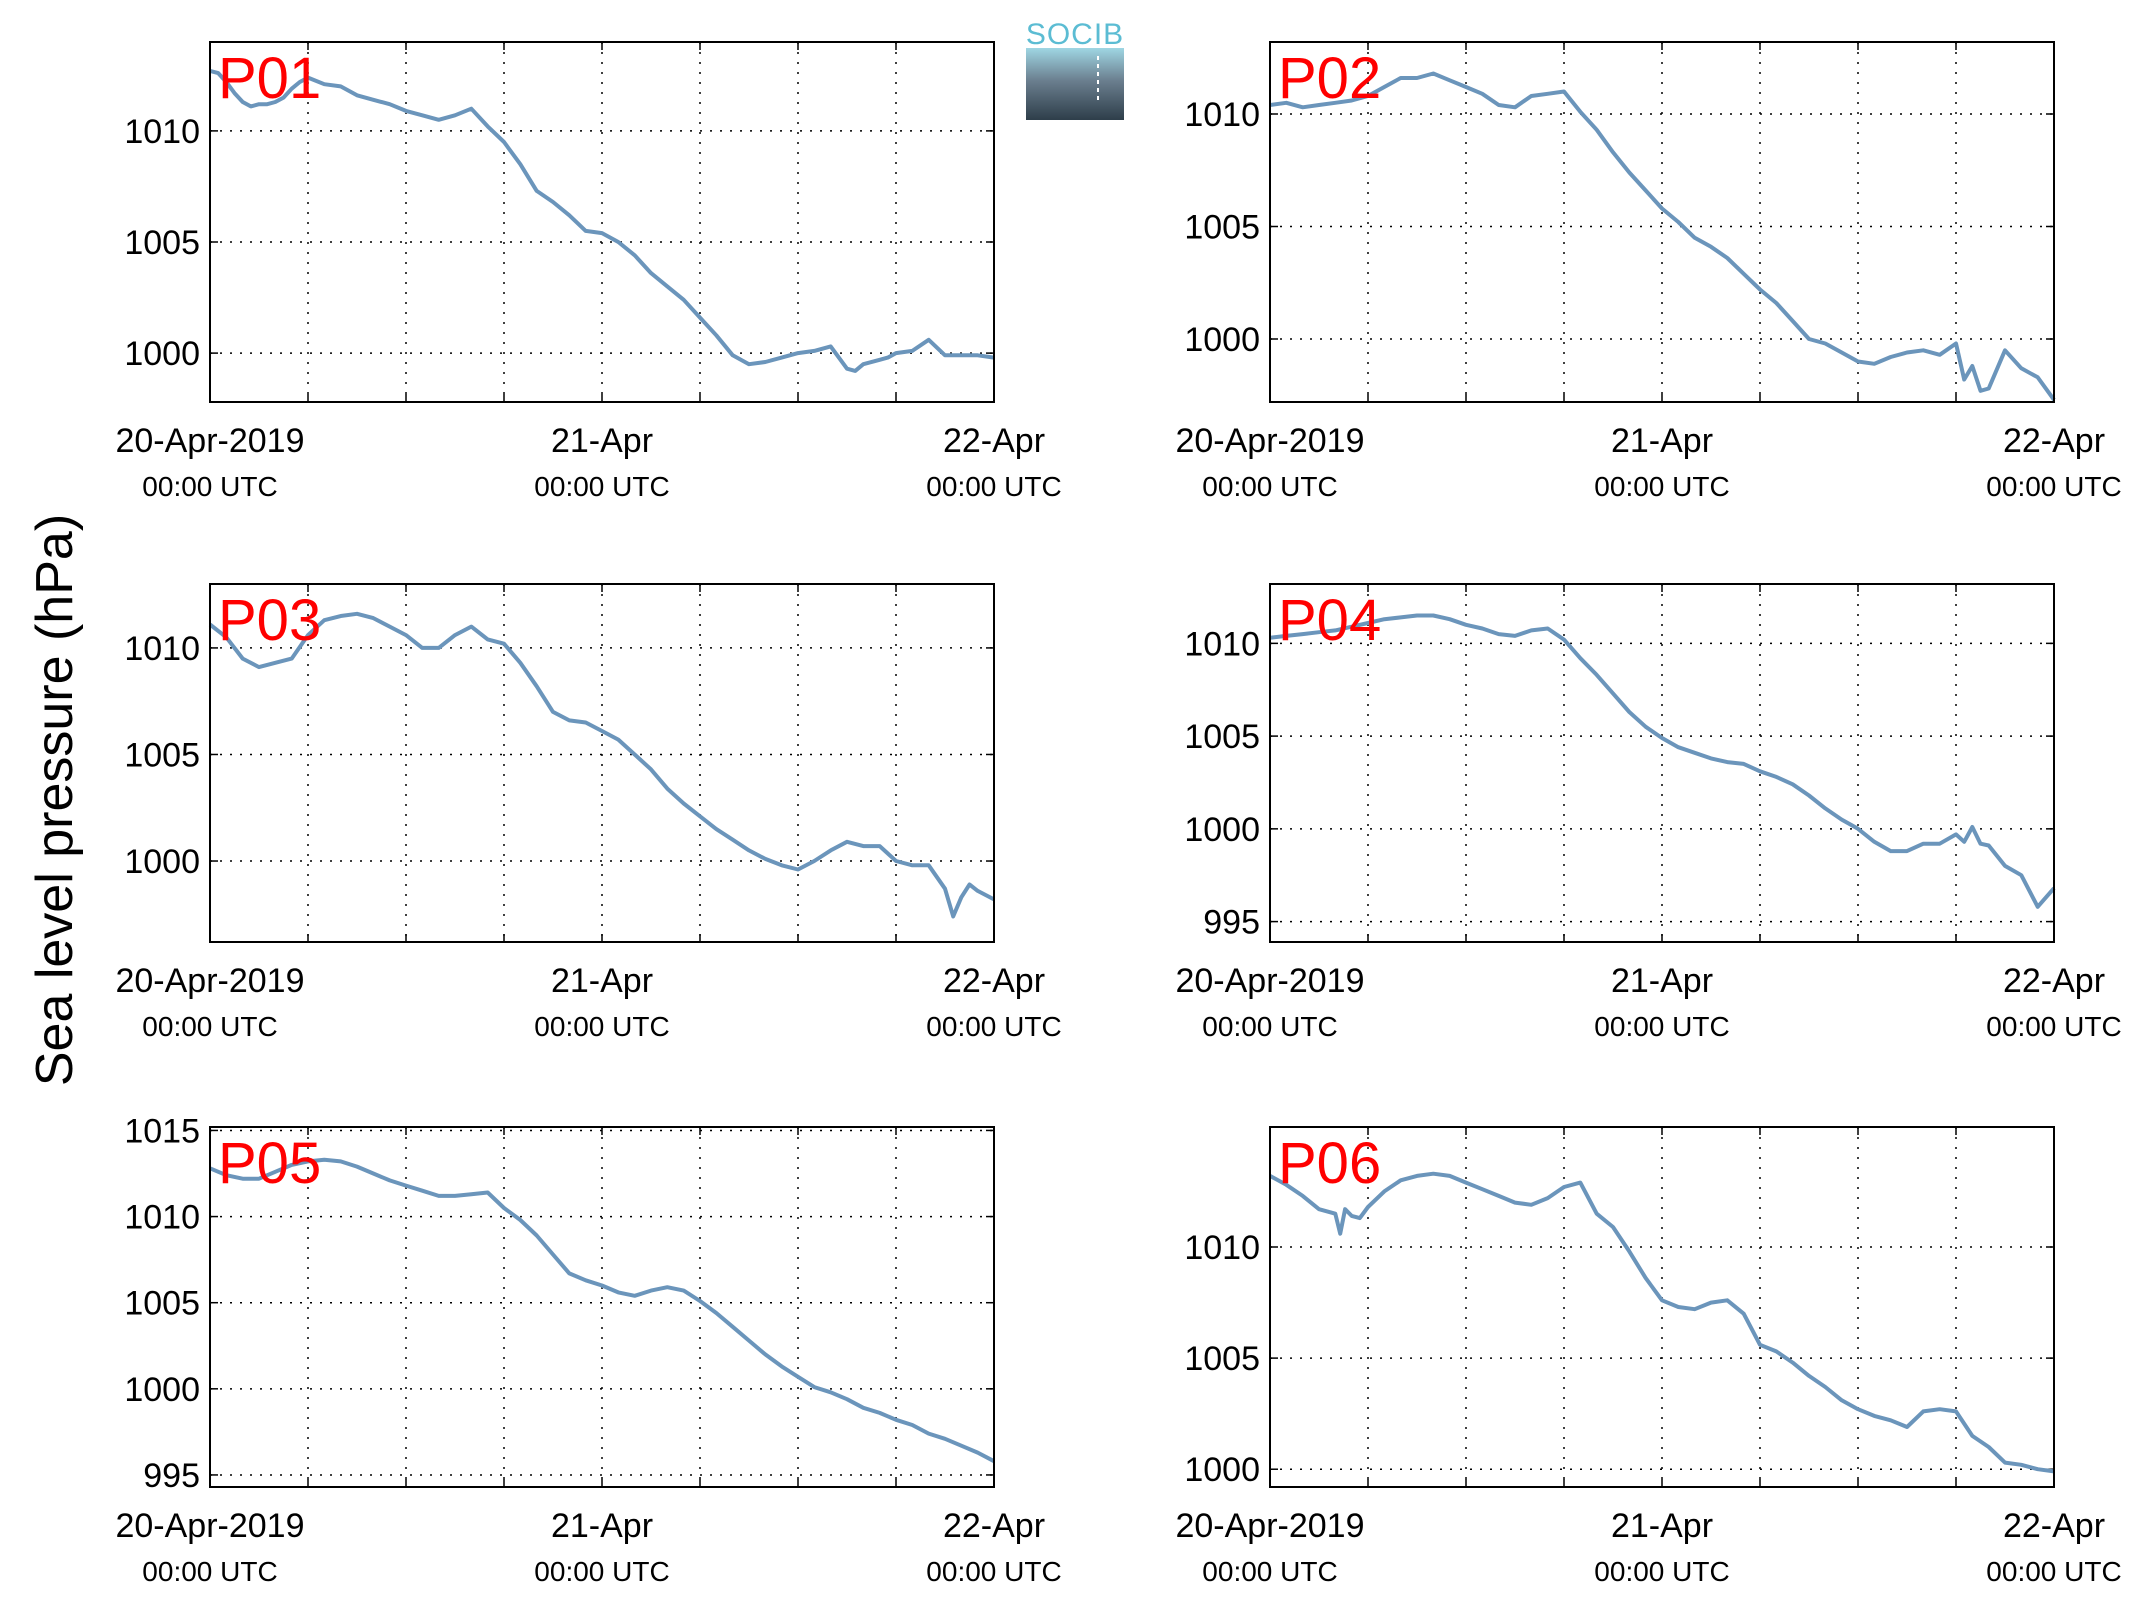 The image size is (2138, 1608). What do you see at coordinates (602, 1310) in the screenshot?
I see `series-line-p05` at bounding box center [602, 1310].